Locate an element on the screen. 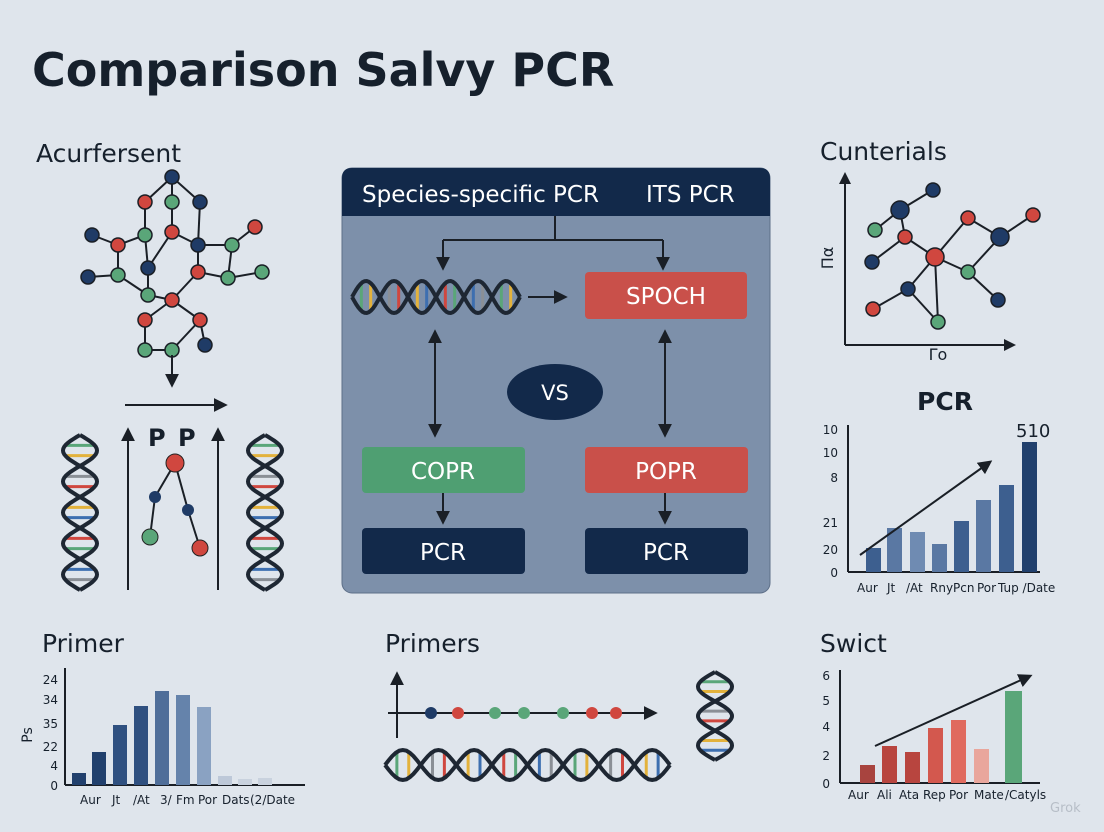 Image resolution: width=1104 pixels, height=832 pixels. x-tick-label: Mate is located at coordinates (989, 795).